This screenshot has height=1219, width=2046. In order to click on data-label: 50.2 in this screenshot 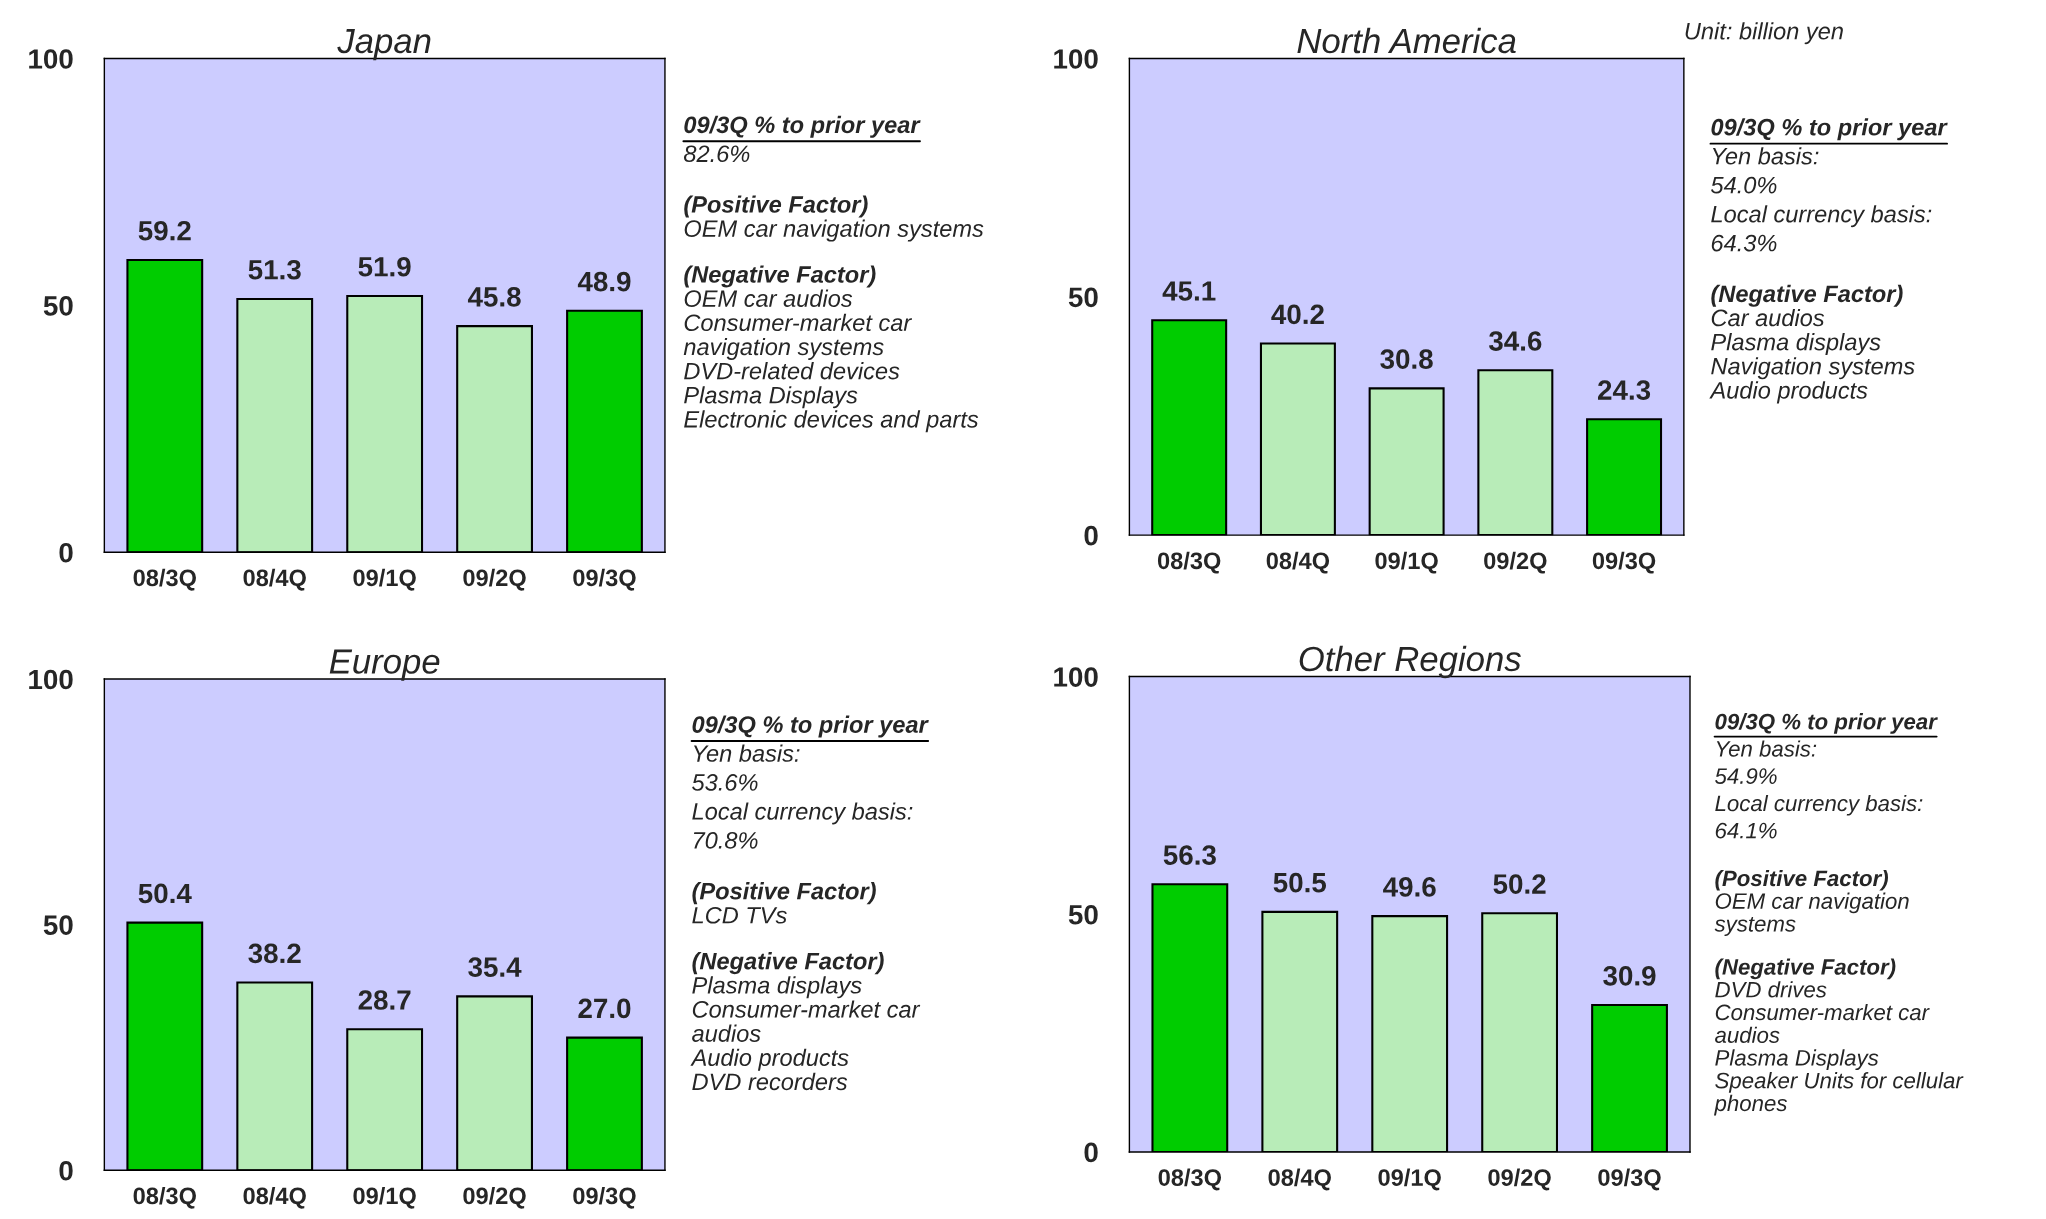, I will do `click(1519, 884)`.